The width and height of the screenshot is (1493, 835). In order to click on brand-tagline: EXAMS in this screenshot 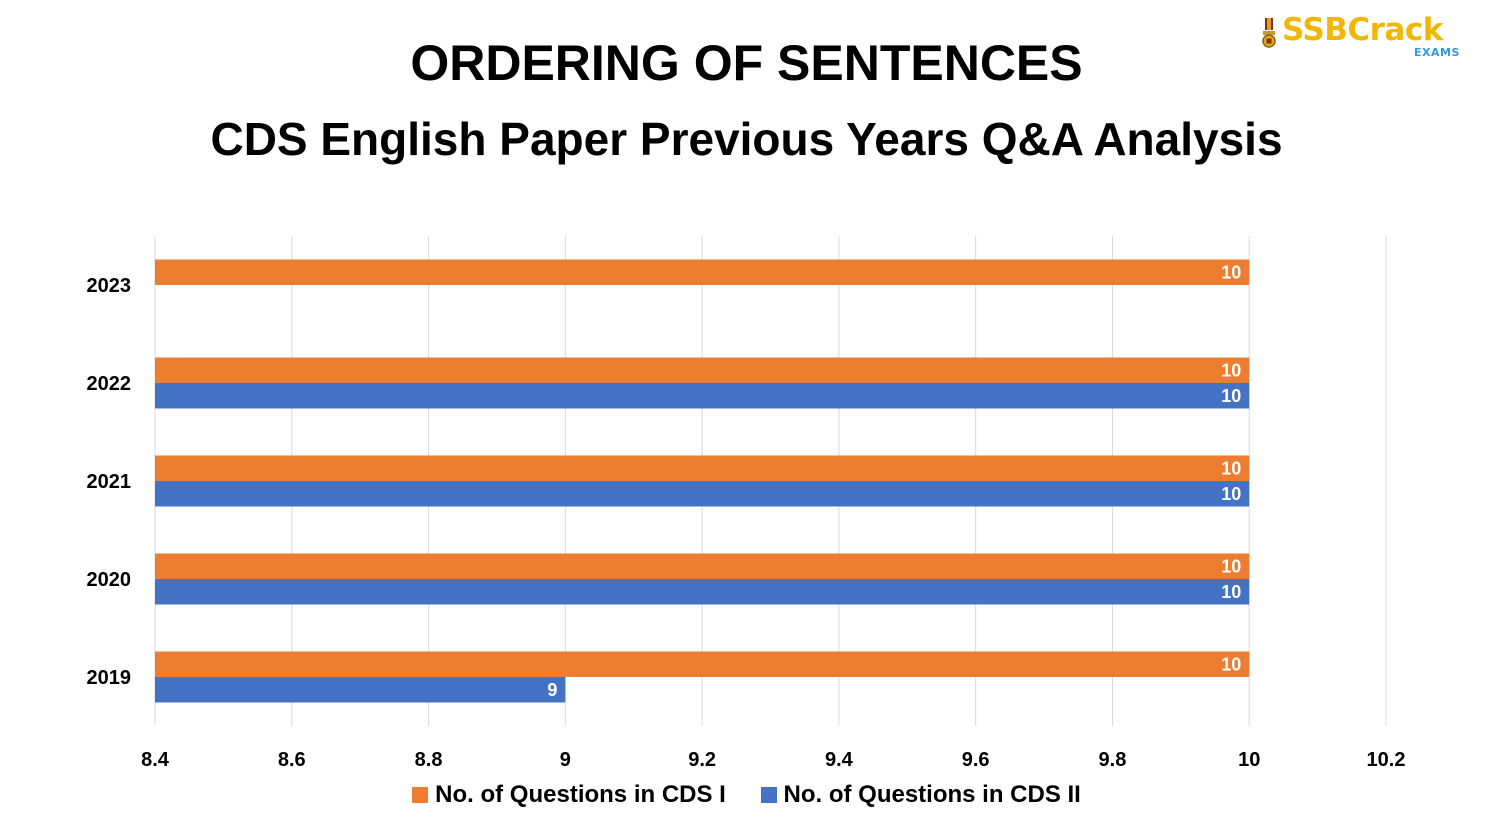, I will do `click(1437, 52)`.